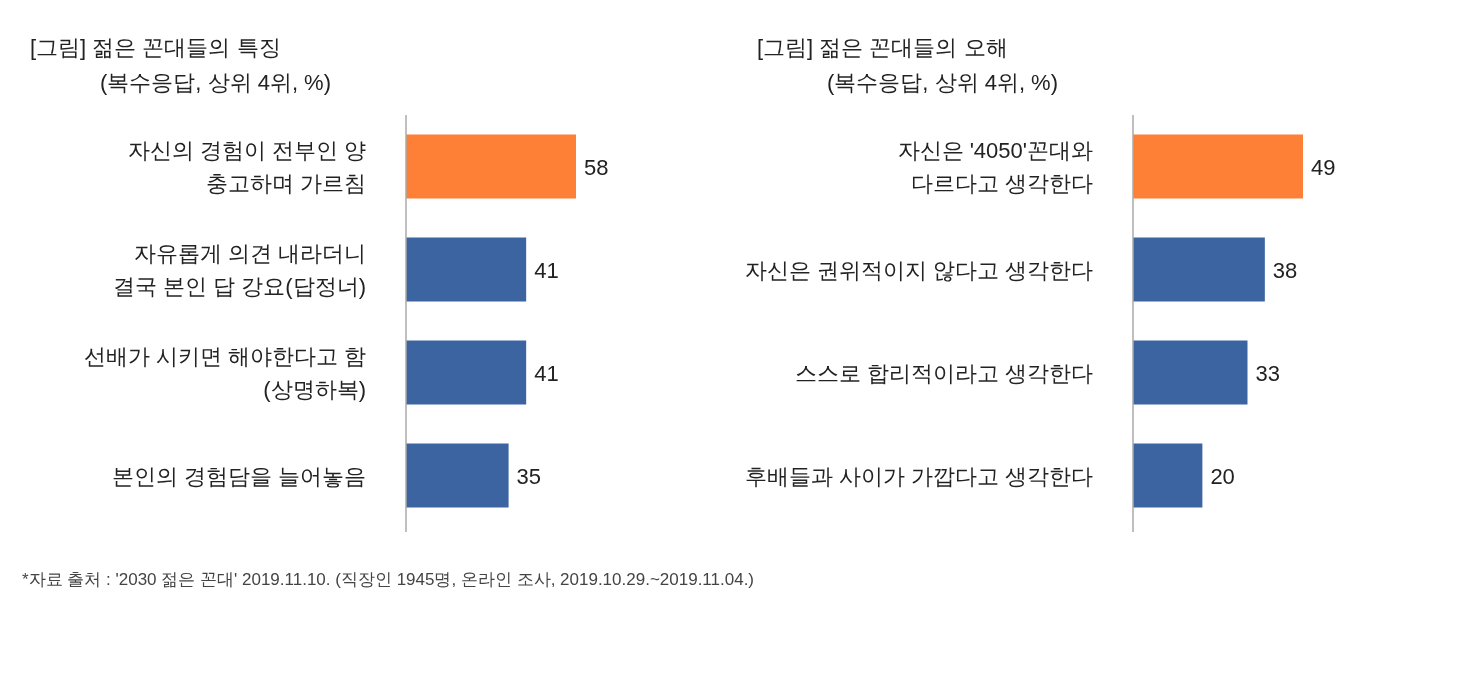 Image resolution: width=1465 pixels, height=698 pixels. I want to click on y-tick-label: 자유롭게 의견 내라더니 결국 본인 답 강요(답정너), so click(239, 270).